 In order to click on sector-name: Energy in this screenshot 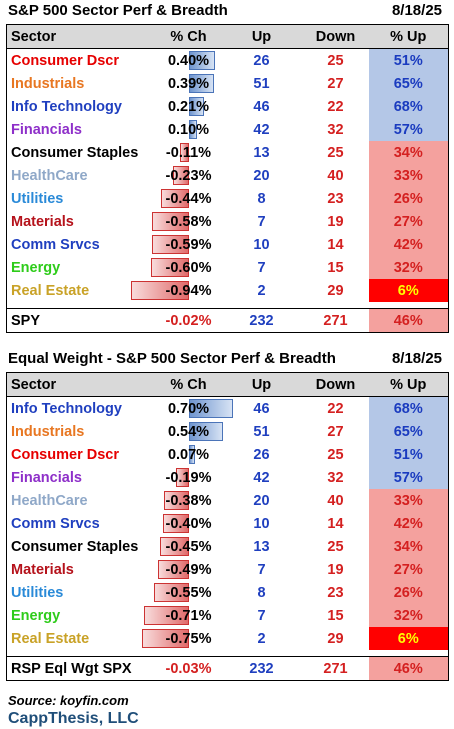, I will do `click(36, 615)`.